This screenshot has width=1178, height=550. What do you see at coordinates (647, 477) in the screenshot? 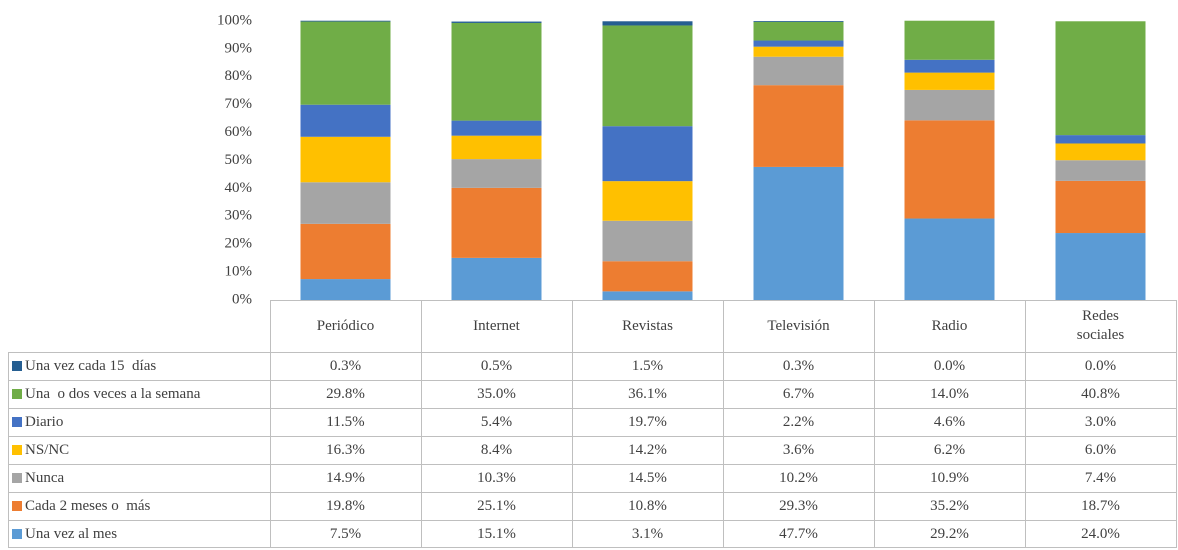
I see `table-value: 14.5%` at bounding box center [647, 477].